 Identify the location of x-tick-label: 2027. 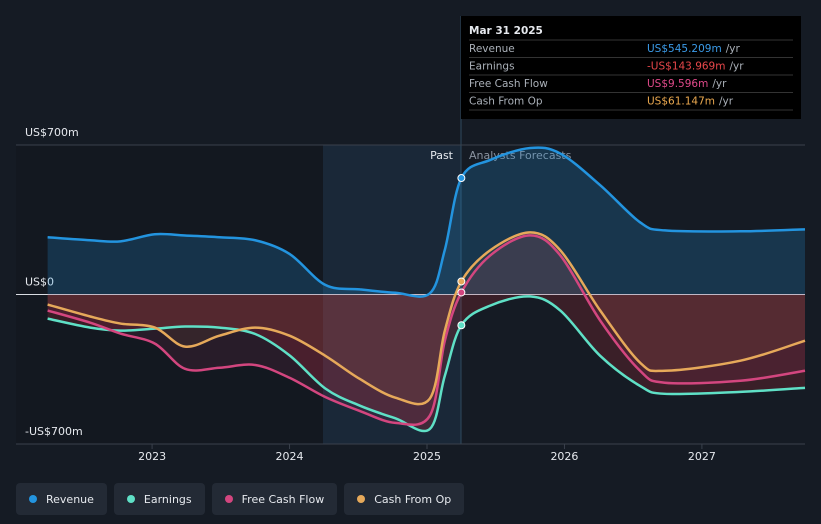
(702, 456).